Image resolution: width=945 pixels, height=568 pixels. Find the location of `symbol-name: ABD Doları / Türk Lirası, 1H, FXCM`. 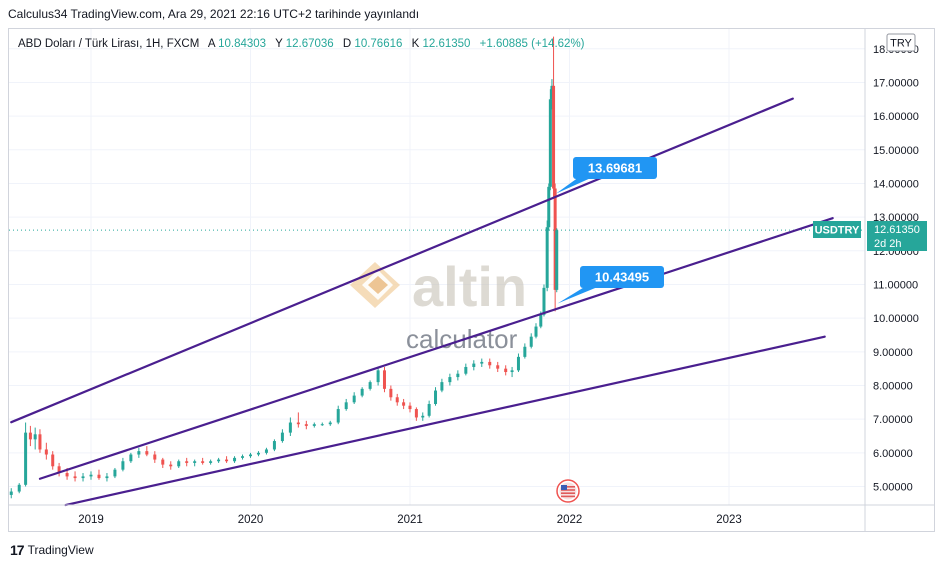

symbol-name: ABD Doları / Türk Lirası, 1H, FXCM is located at coordinates (108, 44).